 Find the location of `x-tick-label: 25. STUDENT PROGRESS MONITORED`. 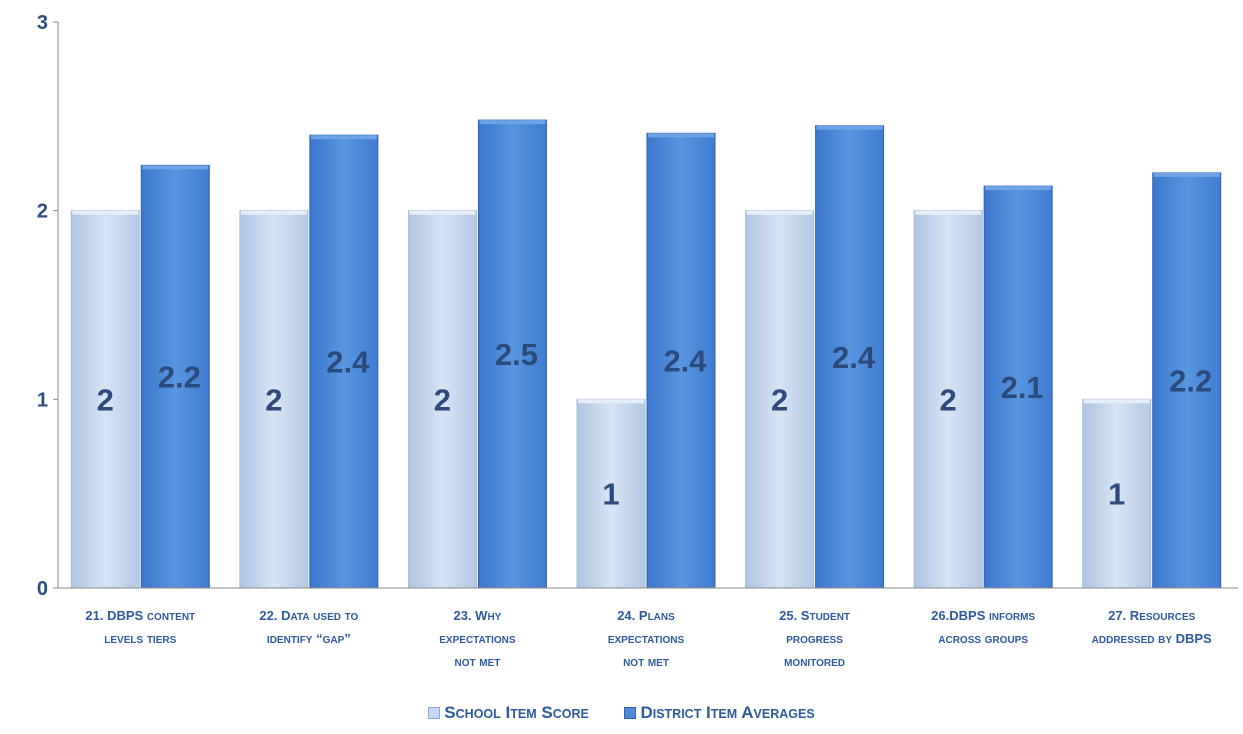

x-tick-label: 25. STUDENT PROGRESS MONITORED is located at coordinates (814, 638).